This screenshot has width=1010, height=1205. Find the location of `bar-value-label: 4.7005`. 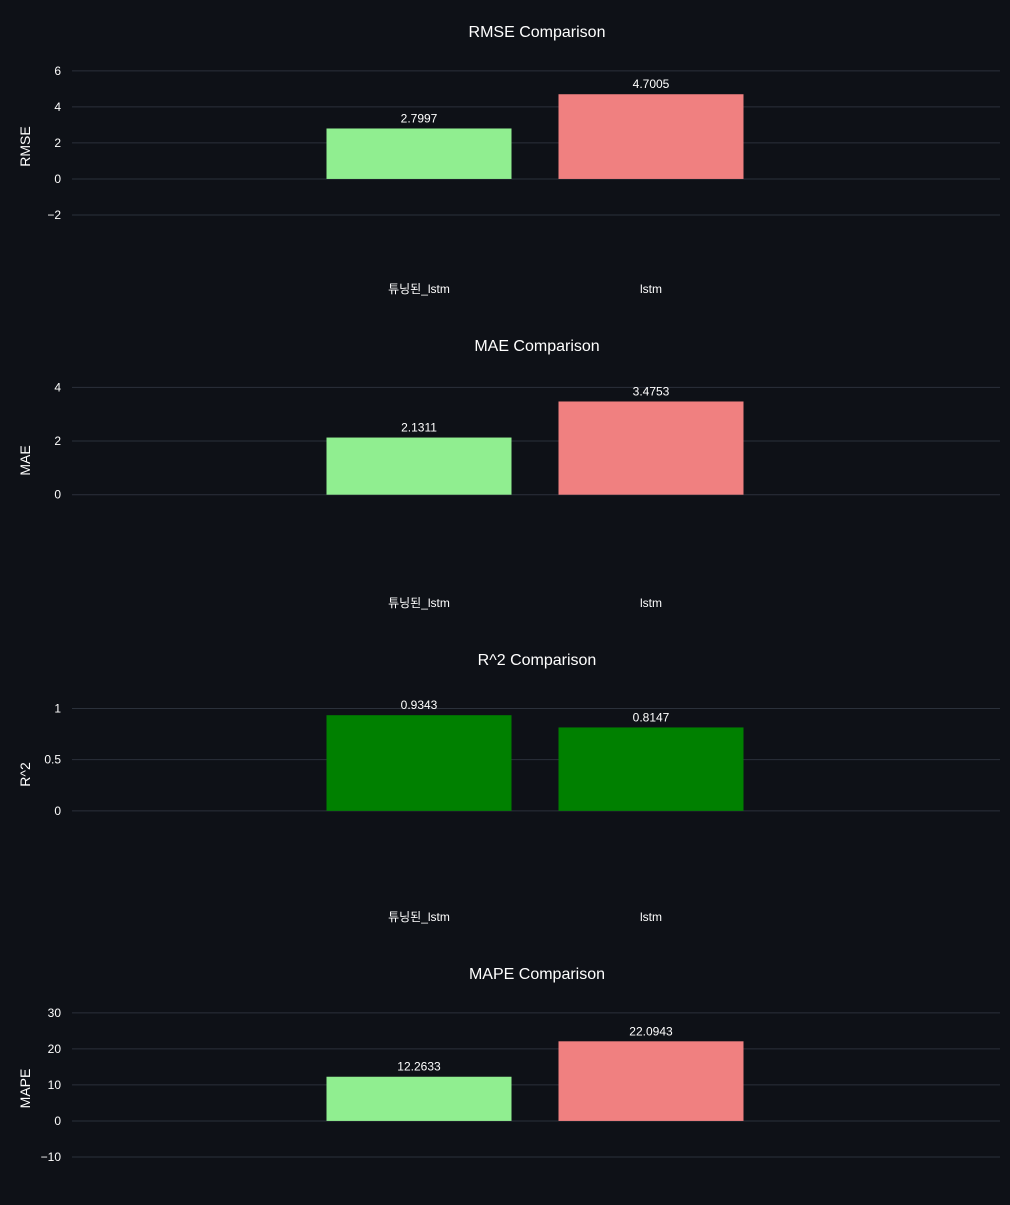

bar-value-label: 4.7005 is located at coordinates (651, 84).